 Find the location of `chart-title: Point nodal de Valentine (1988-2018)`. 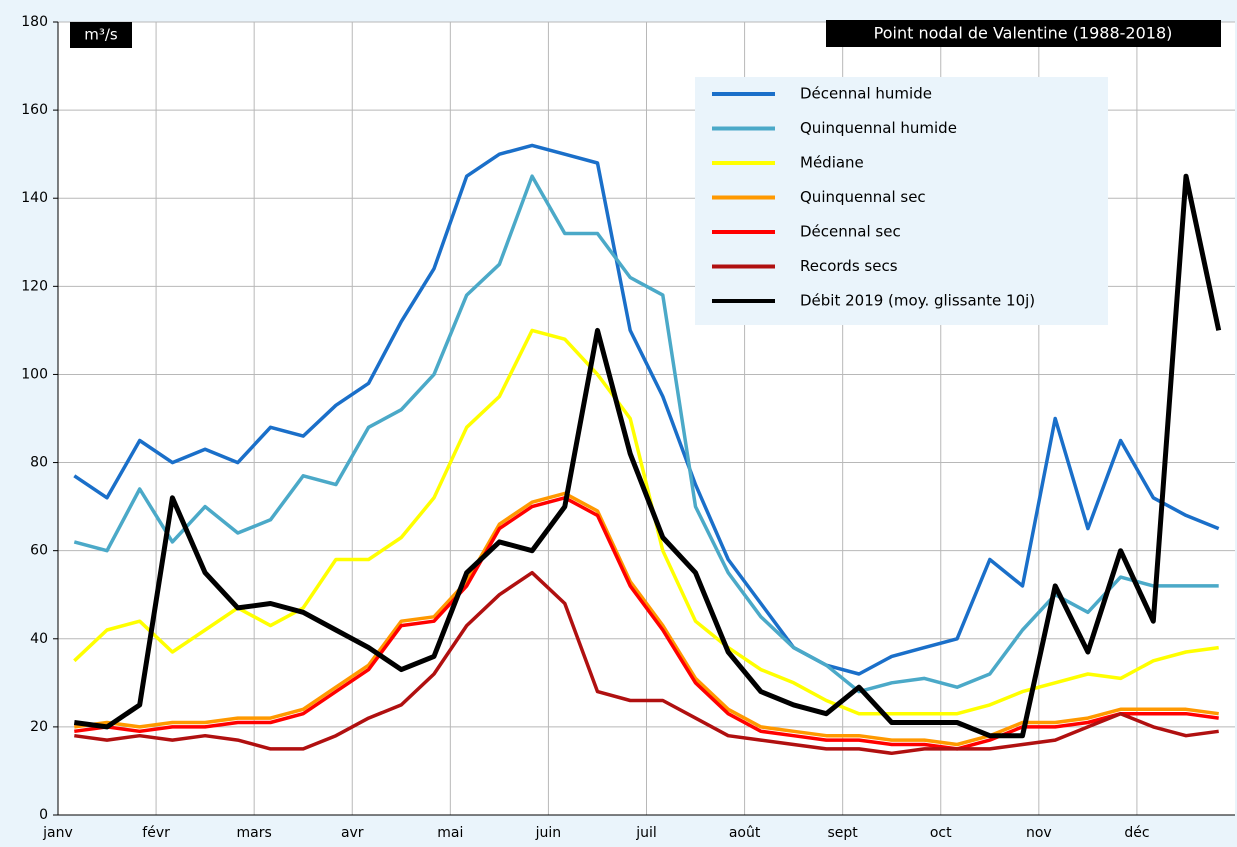

chart-title: Point nodal de Valentine (1988-2018) is located at coordinates (1023, 33).